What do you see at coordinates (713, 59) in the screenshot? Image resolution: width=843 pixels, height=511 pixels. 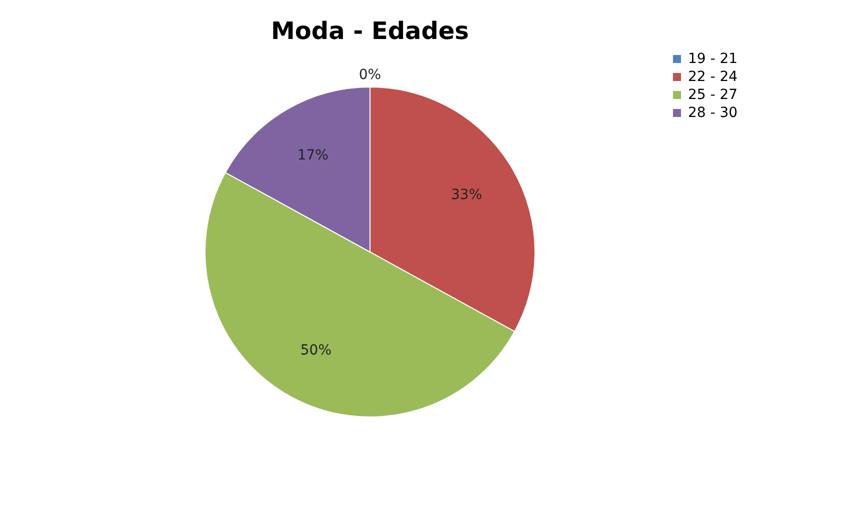 I see `legend-label: 19 - 21` at bounding box center [713, 59].